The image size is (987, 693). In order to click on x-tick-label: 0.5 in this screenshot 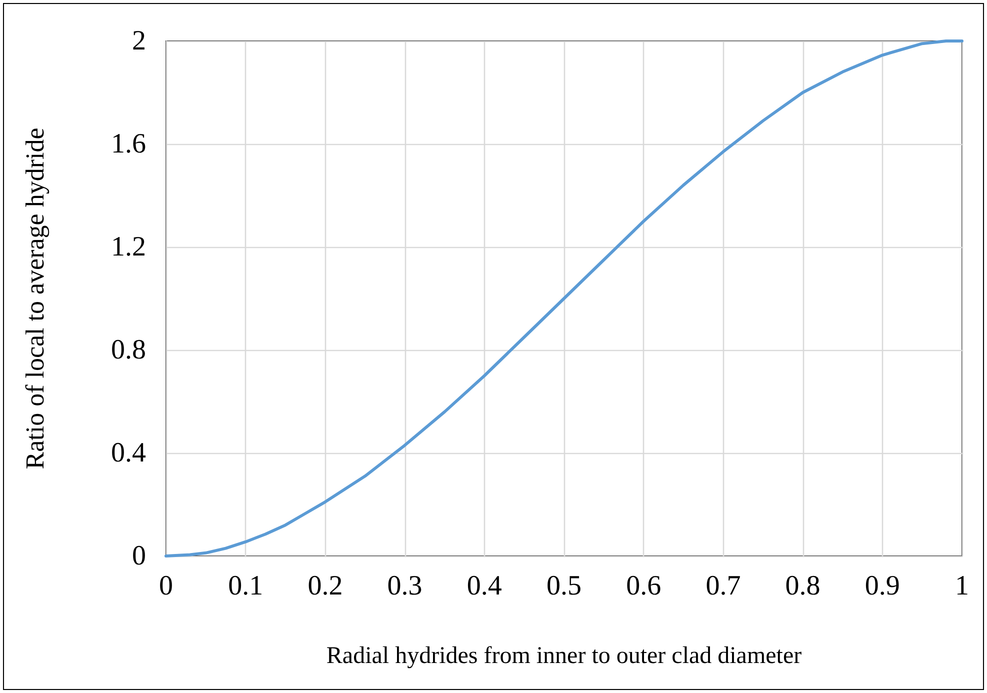, I will do `click(564, 586)`.